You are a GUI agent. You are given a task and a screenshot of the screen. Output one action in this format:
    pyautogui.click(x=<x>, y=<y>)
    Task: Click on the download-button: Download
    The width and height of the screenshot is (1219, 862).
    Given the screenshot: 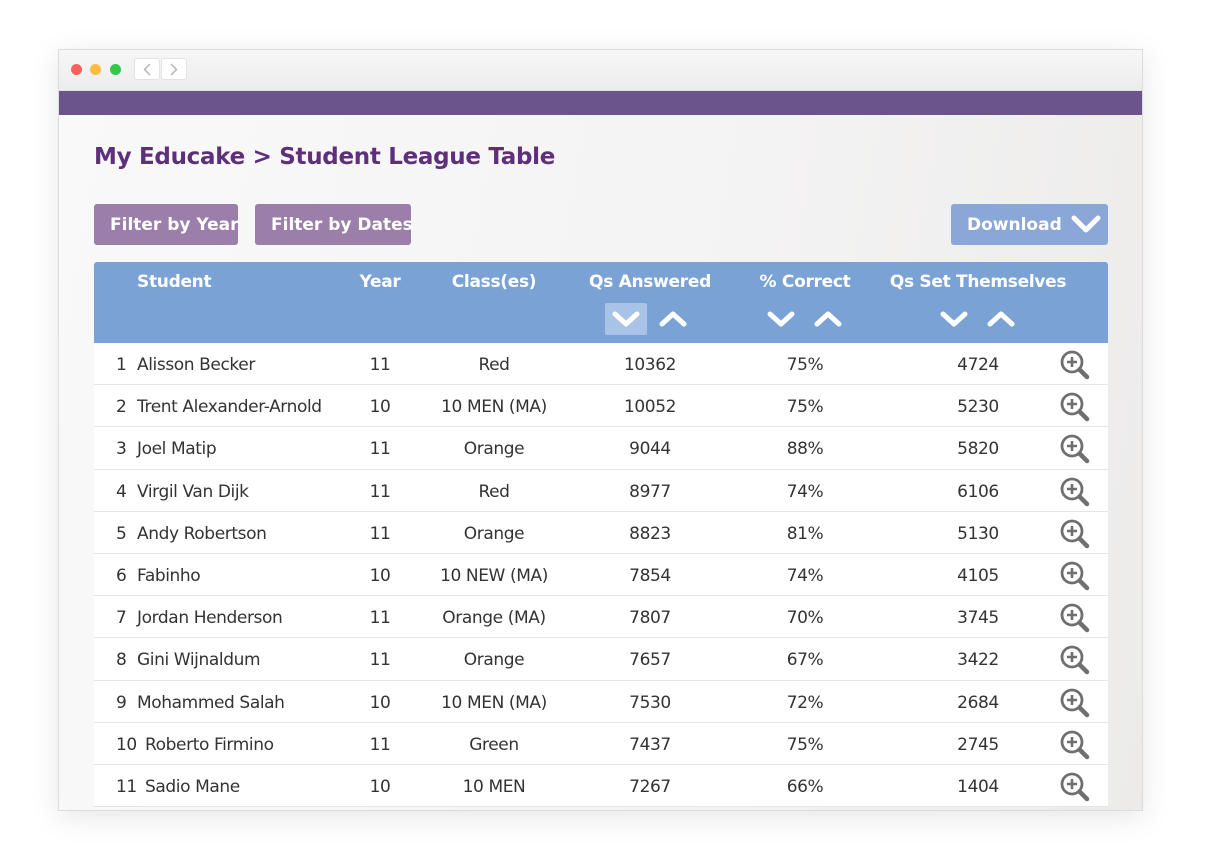 What is the action you would take?
    pyautogui.click(x=1029, y=224)
    